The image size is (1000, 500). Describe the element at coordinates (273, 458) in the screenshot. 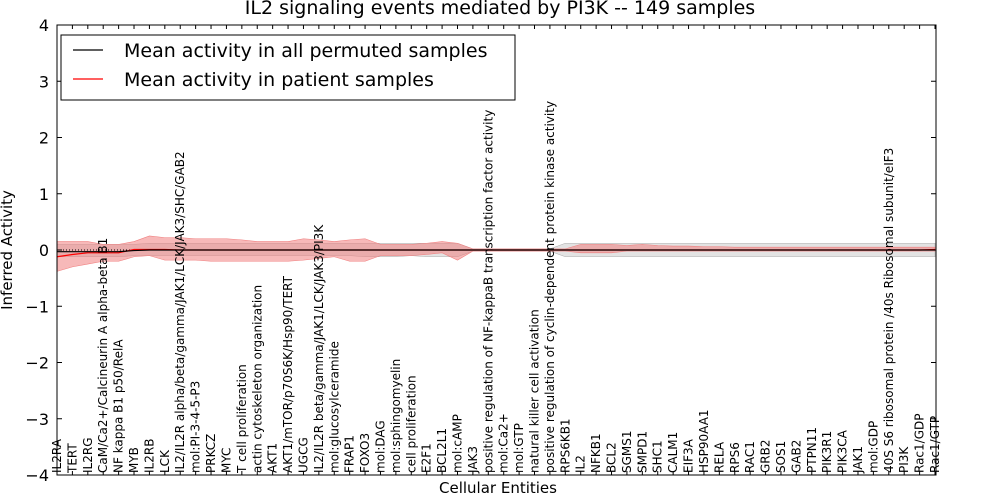

I see `x-category-label: AKT1` at that location.